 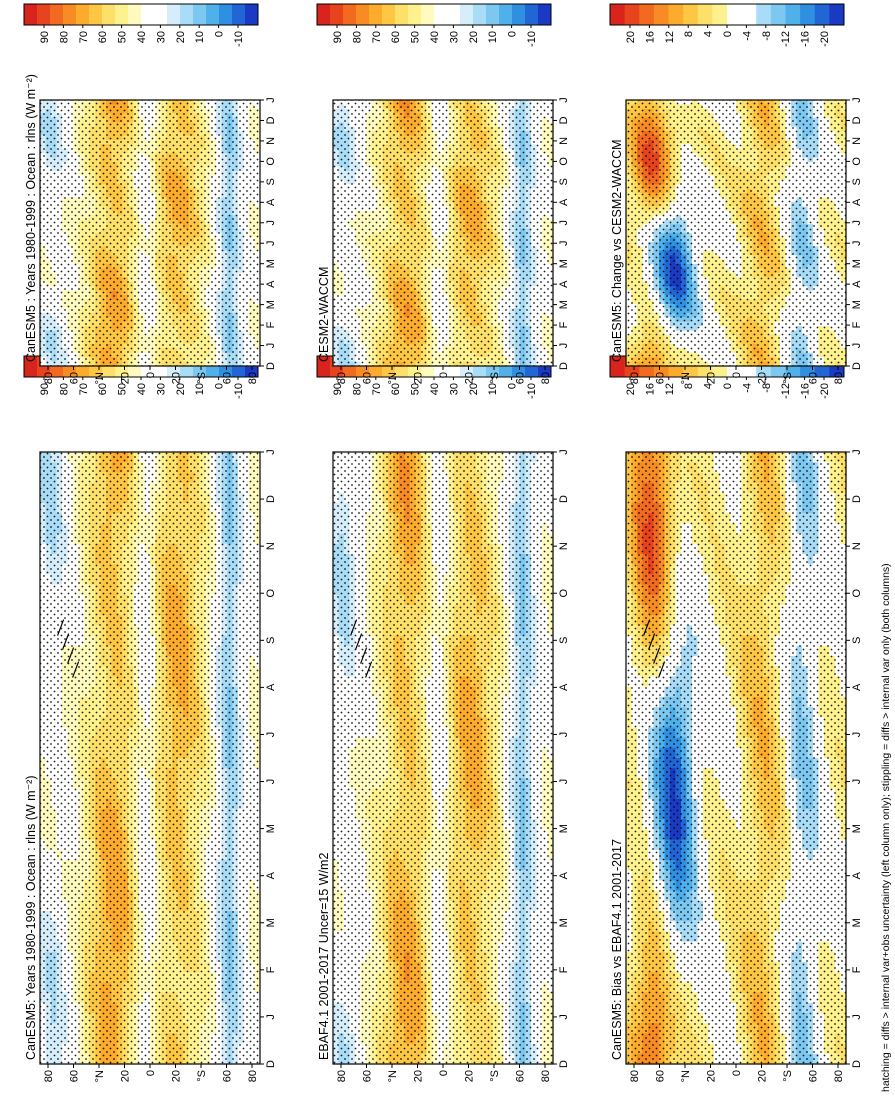 What do you see at coordinates (84, 37) in the screenshot?
I see `colorbar-tick-label: 70` at bounding box center [84, 37].